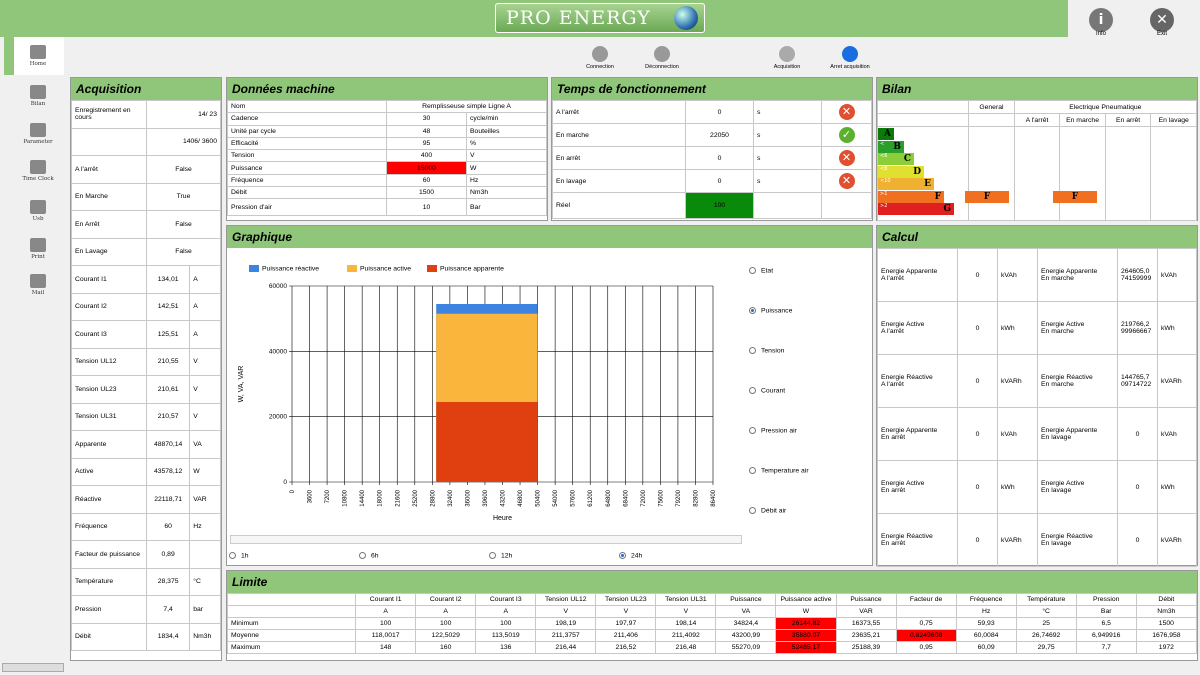  I want to click on nav-print: Print, so click(38, 249).